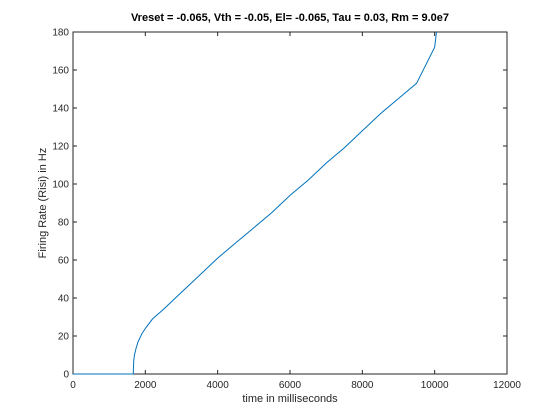 This screenshot has height=420, width=560. Describe the element at coordinates (60, 33) in the screenshot. I see `y-tick-label: 180` at that location.